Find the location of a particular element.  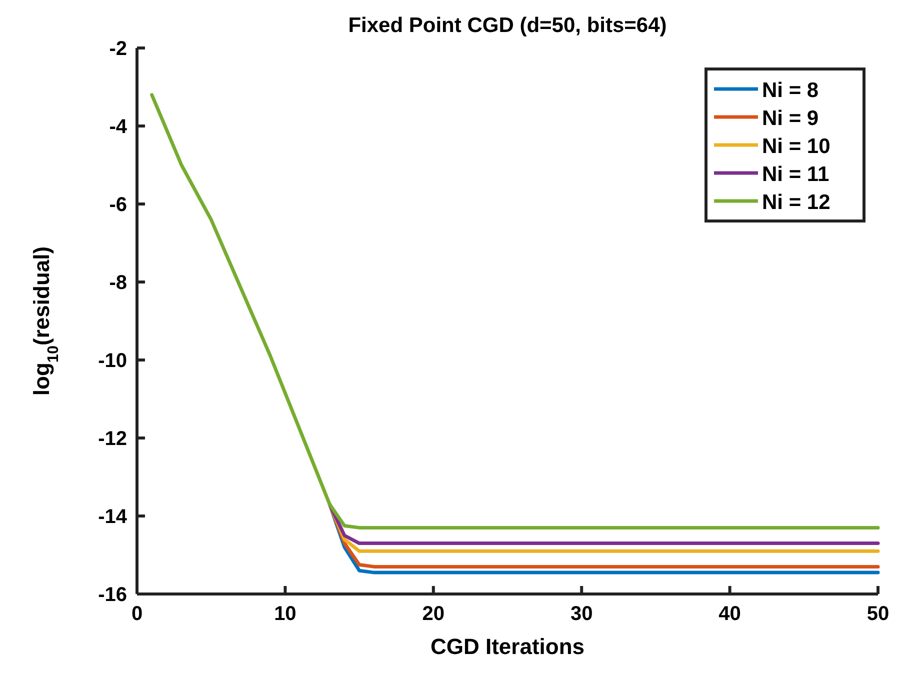

y-tick-label: -8 is located at coordinates (118, 283).